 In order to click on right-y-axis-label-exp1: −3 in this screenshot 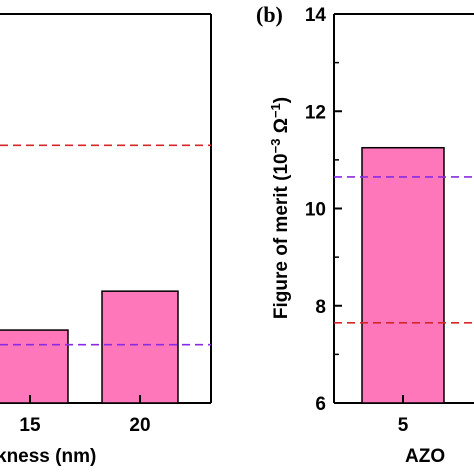, I will do `click(275, 146)`.